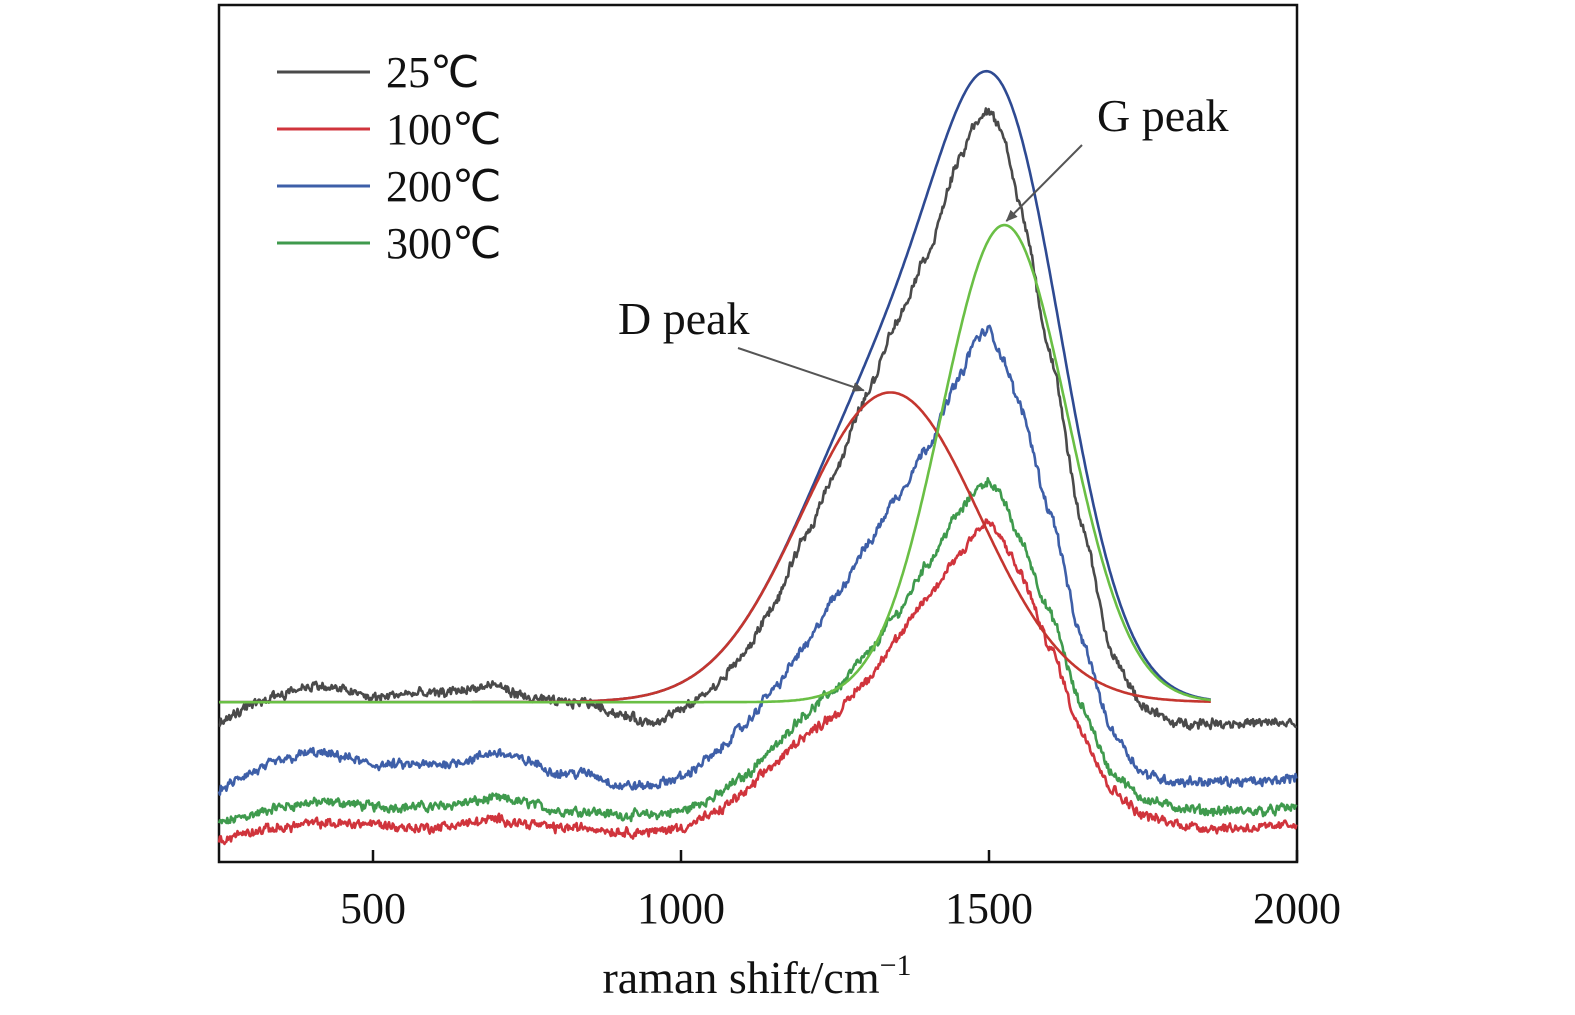 This screenshot has width=1575, height=1015. What do you see at coordinates (389, 158) in the screenshot?
I see `legend: 25℃ 100℃ 200℃ 300℃` at bounding box center [389, 158].